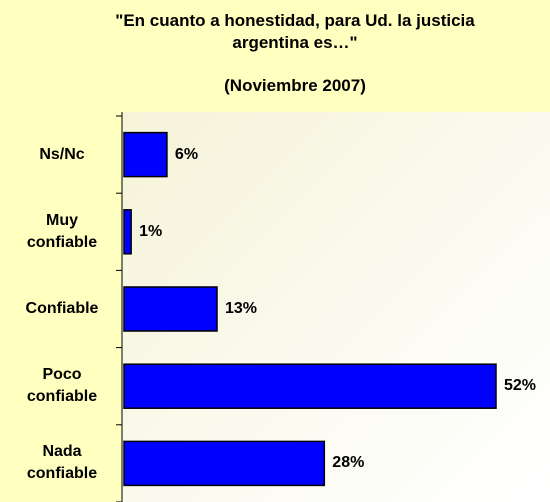 The height and width of the screenshot is (502, 550). Describe the element at coordinates (62, 154) in the screenshot. I see `category-label: Ns/Nc` at that location.